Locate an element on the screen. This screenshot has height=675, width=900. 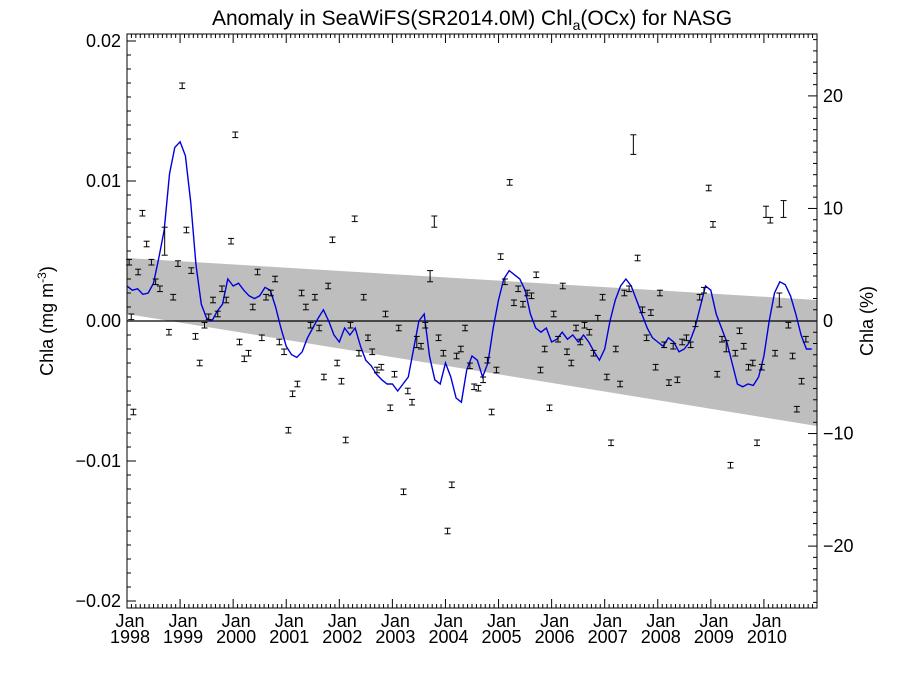
y-left-tick-label: 0.01 is located at coordinates (103, 181).